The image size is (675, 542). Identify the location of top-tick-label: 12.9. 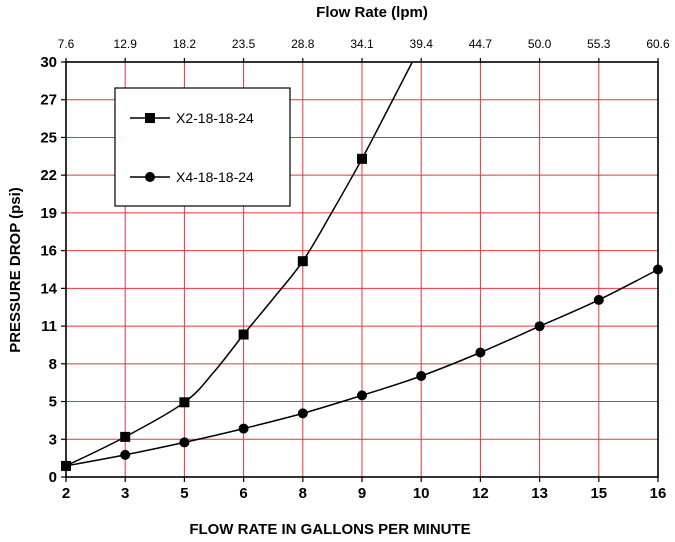
(126, 44).